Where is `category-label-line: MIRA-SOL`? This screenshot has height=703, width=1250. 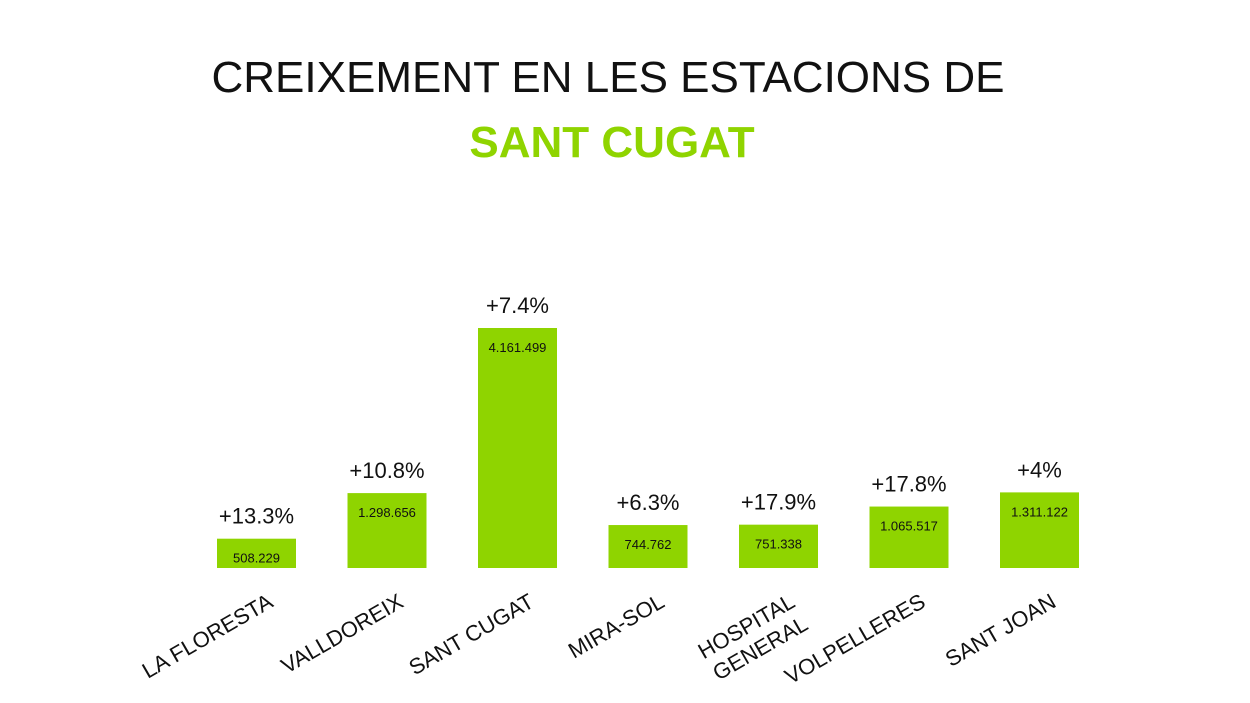 category-label-line: MIRA-SOL is located at coordinates (616, 626).